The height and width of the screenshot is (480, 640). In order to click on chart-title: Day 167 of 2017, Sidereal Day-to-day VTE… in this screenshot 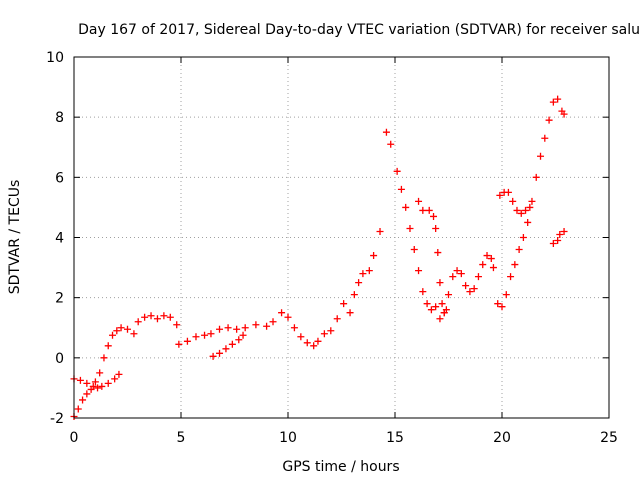, I will do `click(359, 30)`.